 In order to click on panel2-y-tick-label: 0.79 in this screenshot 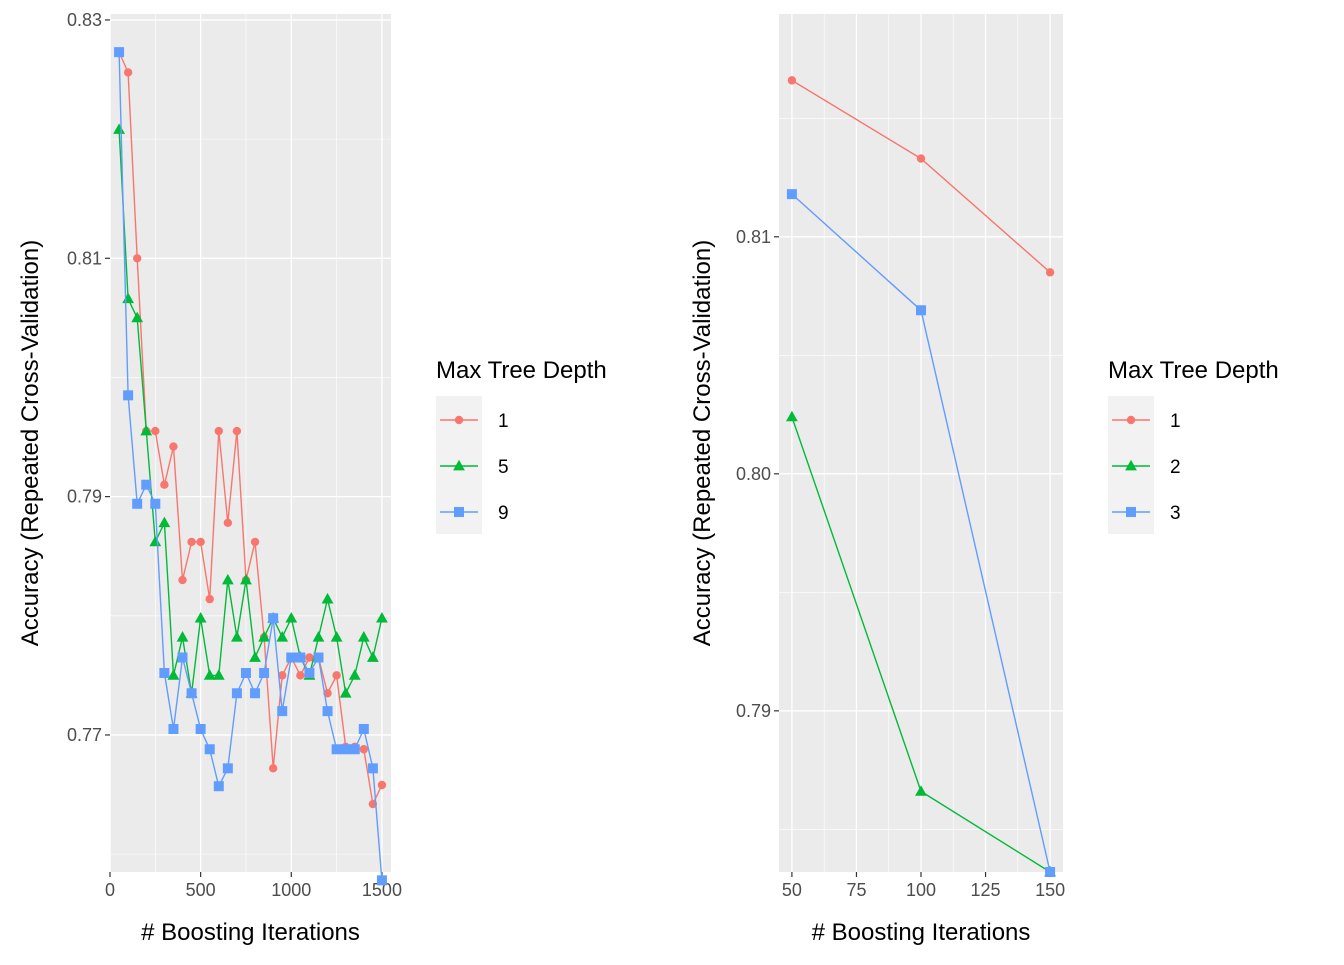, I will do `click(753, 711)`.